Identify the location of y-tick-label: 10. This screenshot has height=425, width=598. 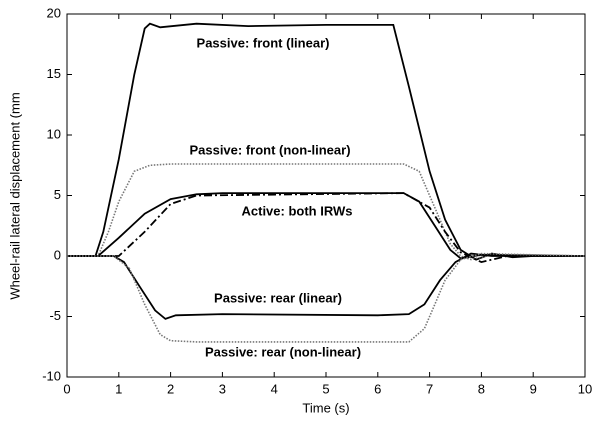
(54, 133).